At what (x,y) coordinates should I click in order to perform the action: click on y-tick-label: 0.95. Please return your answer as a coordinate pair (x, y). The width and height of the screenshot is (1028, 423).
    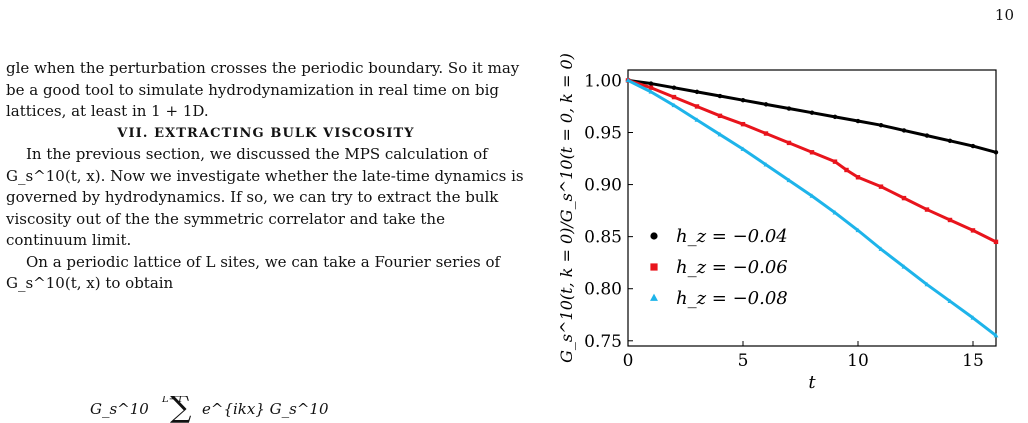
    Looking at the image, I should click on (603, 133).